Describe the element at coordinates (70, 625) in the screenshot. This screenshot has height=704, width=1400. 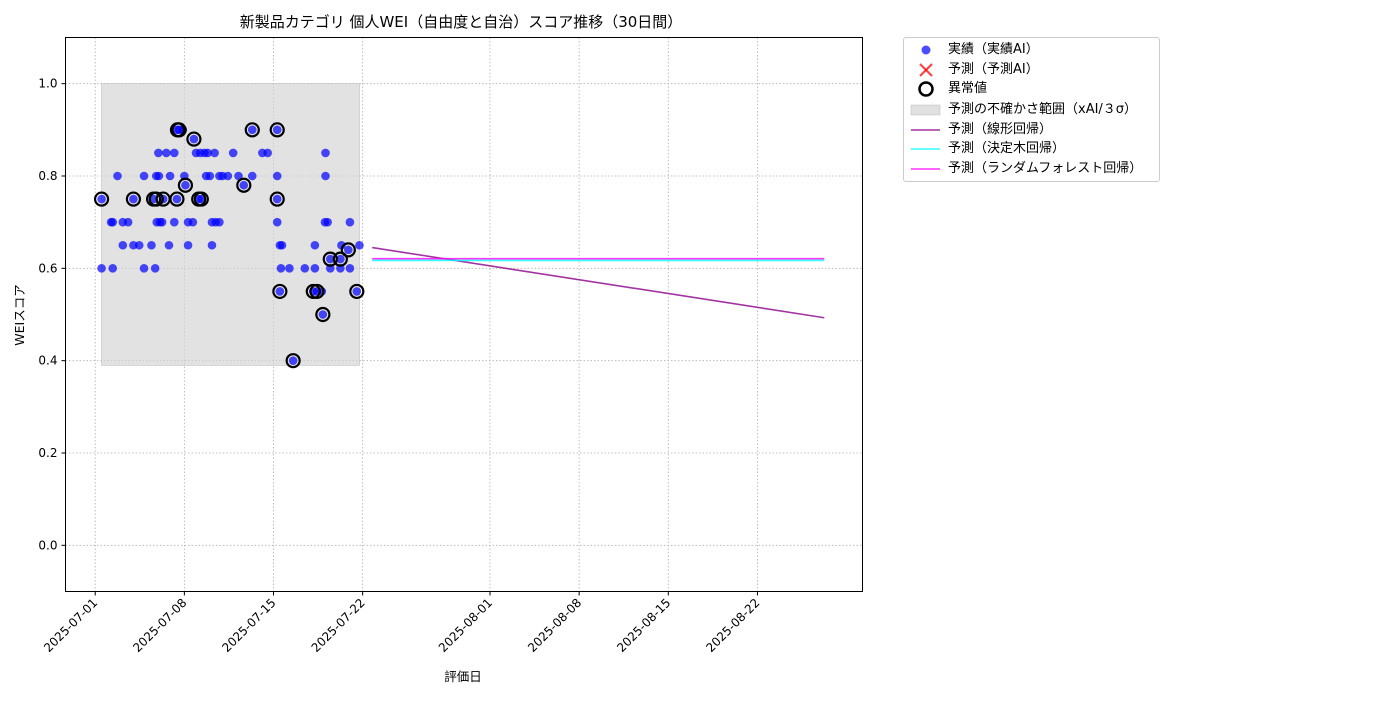
I see `x-tick-label: 2025-07-01` at that location.